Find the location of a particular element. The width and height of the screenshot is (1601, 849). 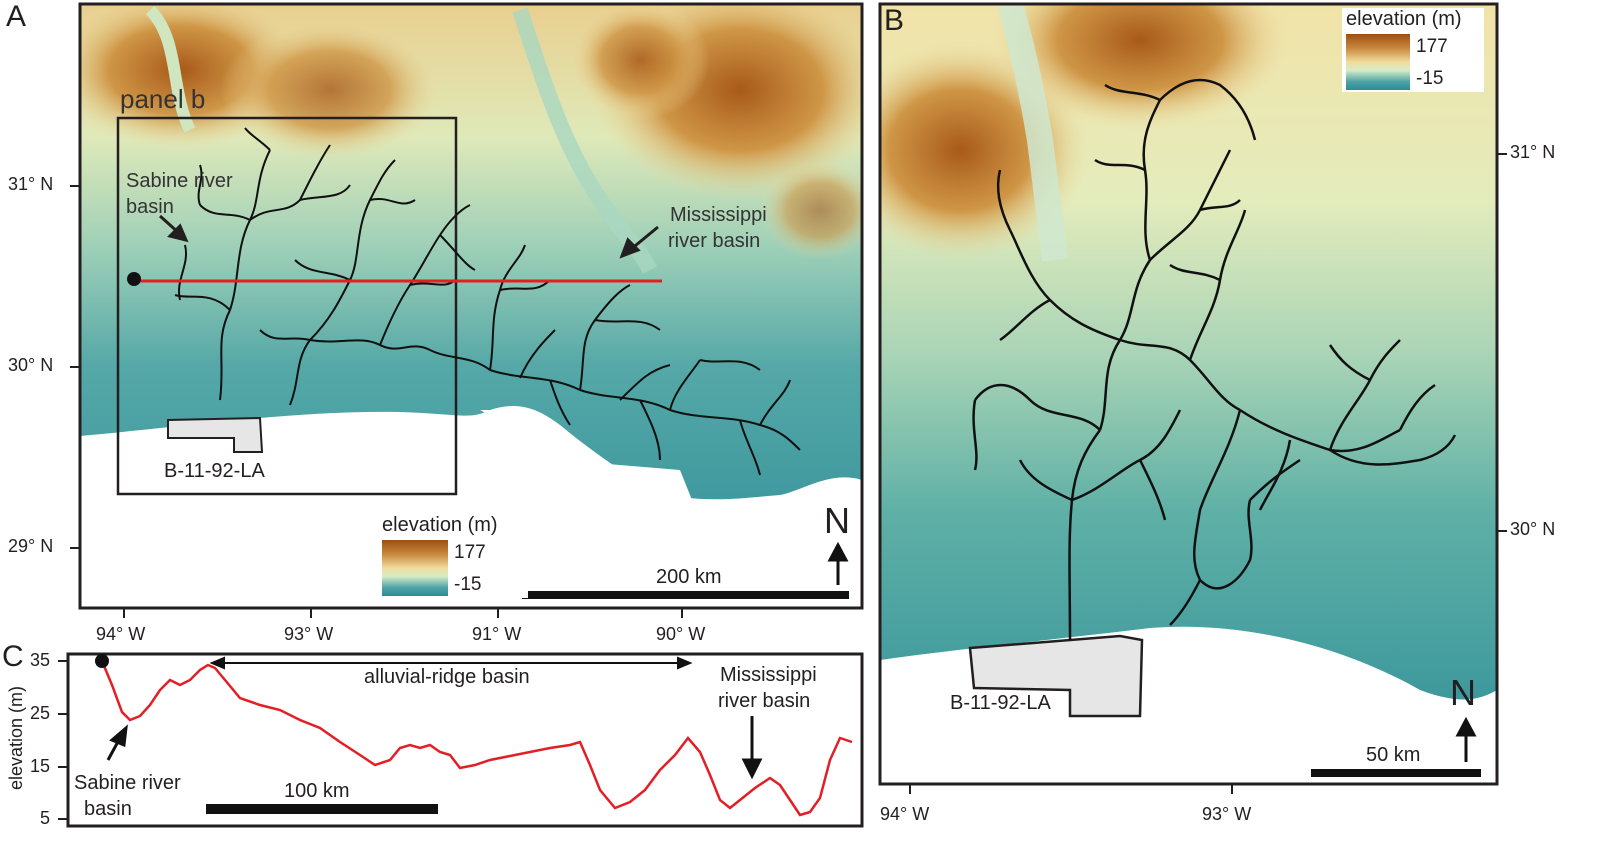

elevation-profile-line is located at coordinates (476, 738).